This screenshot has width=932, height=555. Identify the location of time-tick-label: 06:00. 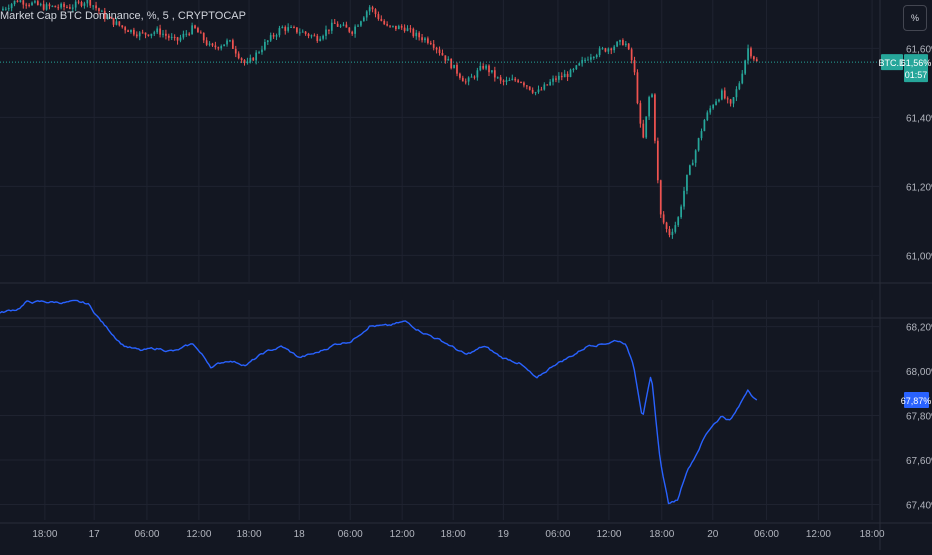
(766, 534).